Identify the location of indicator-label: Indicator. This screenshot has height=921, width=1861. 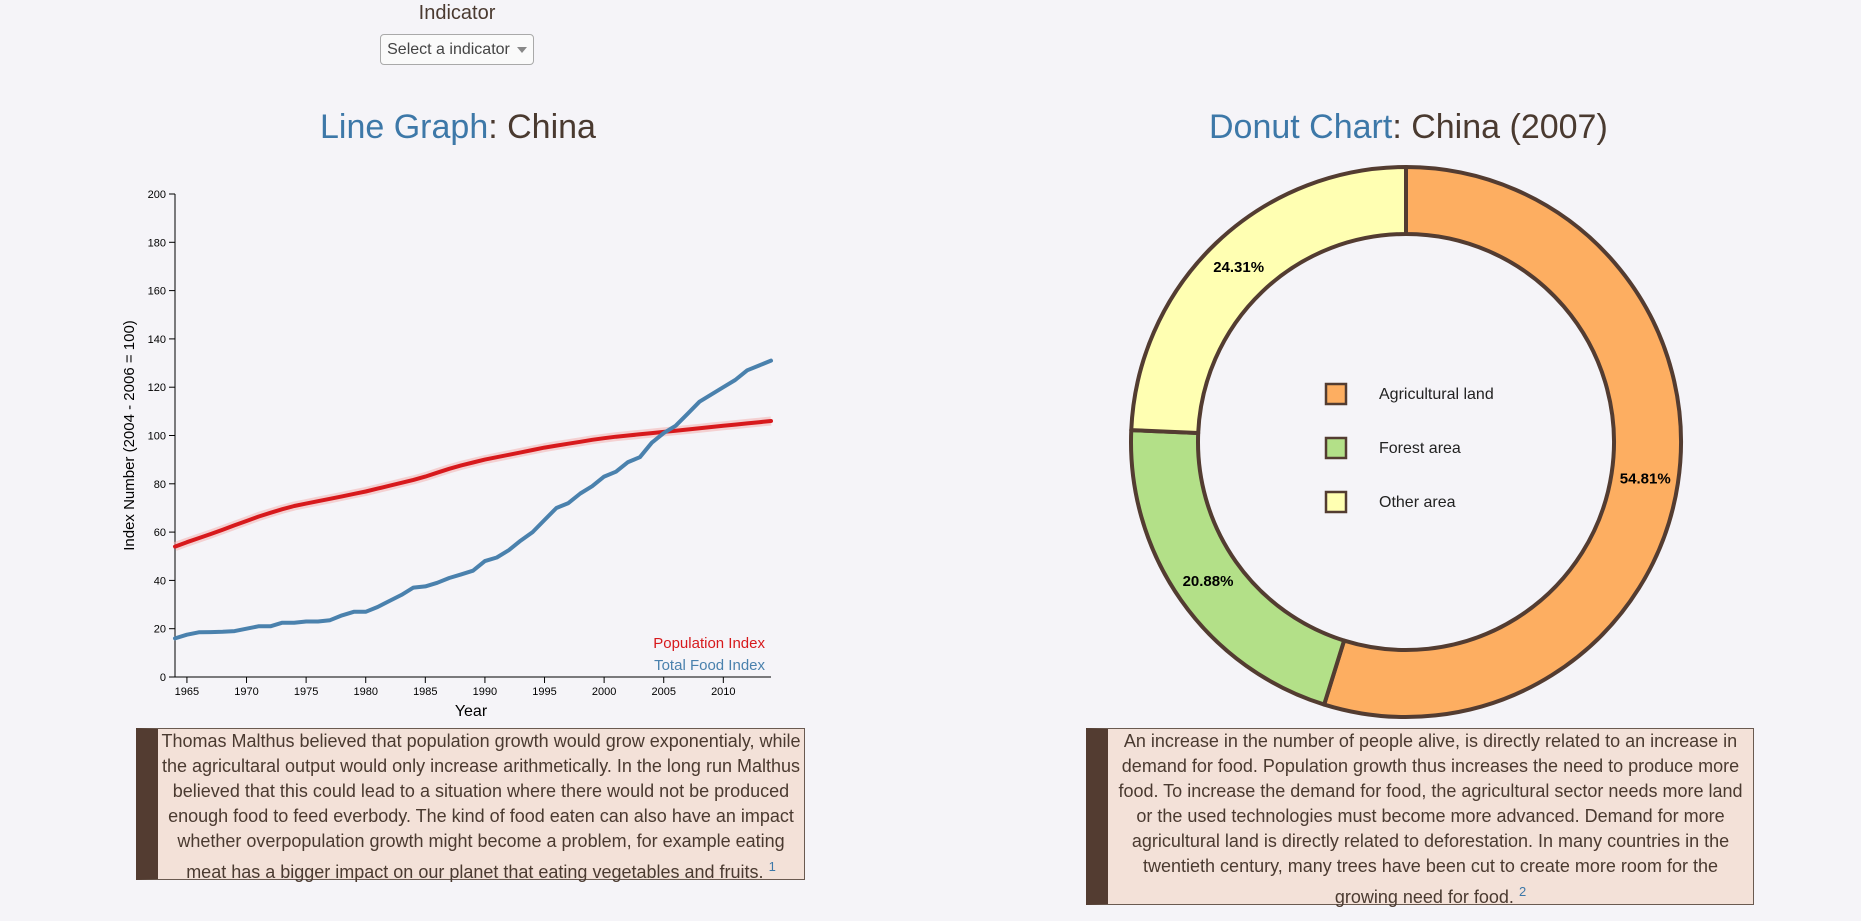
(457, 13).